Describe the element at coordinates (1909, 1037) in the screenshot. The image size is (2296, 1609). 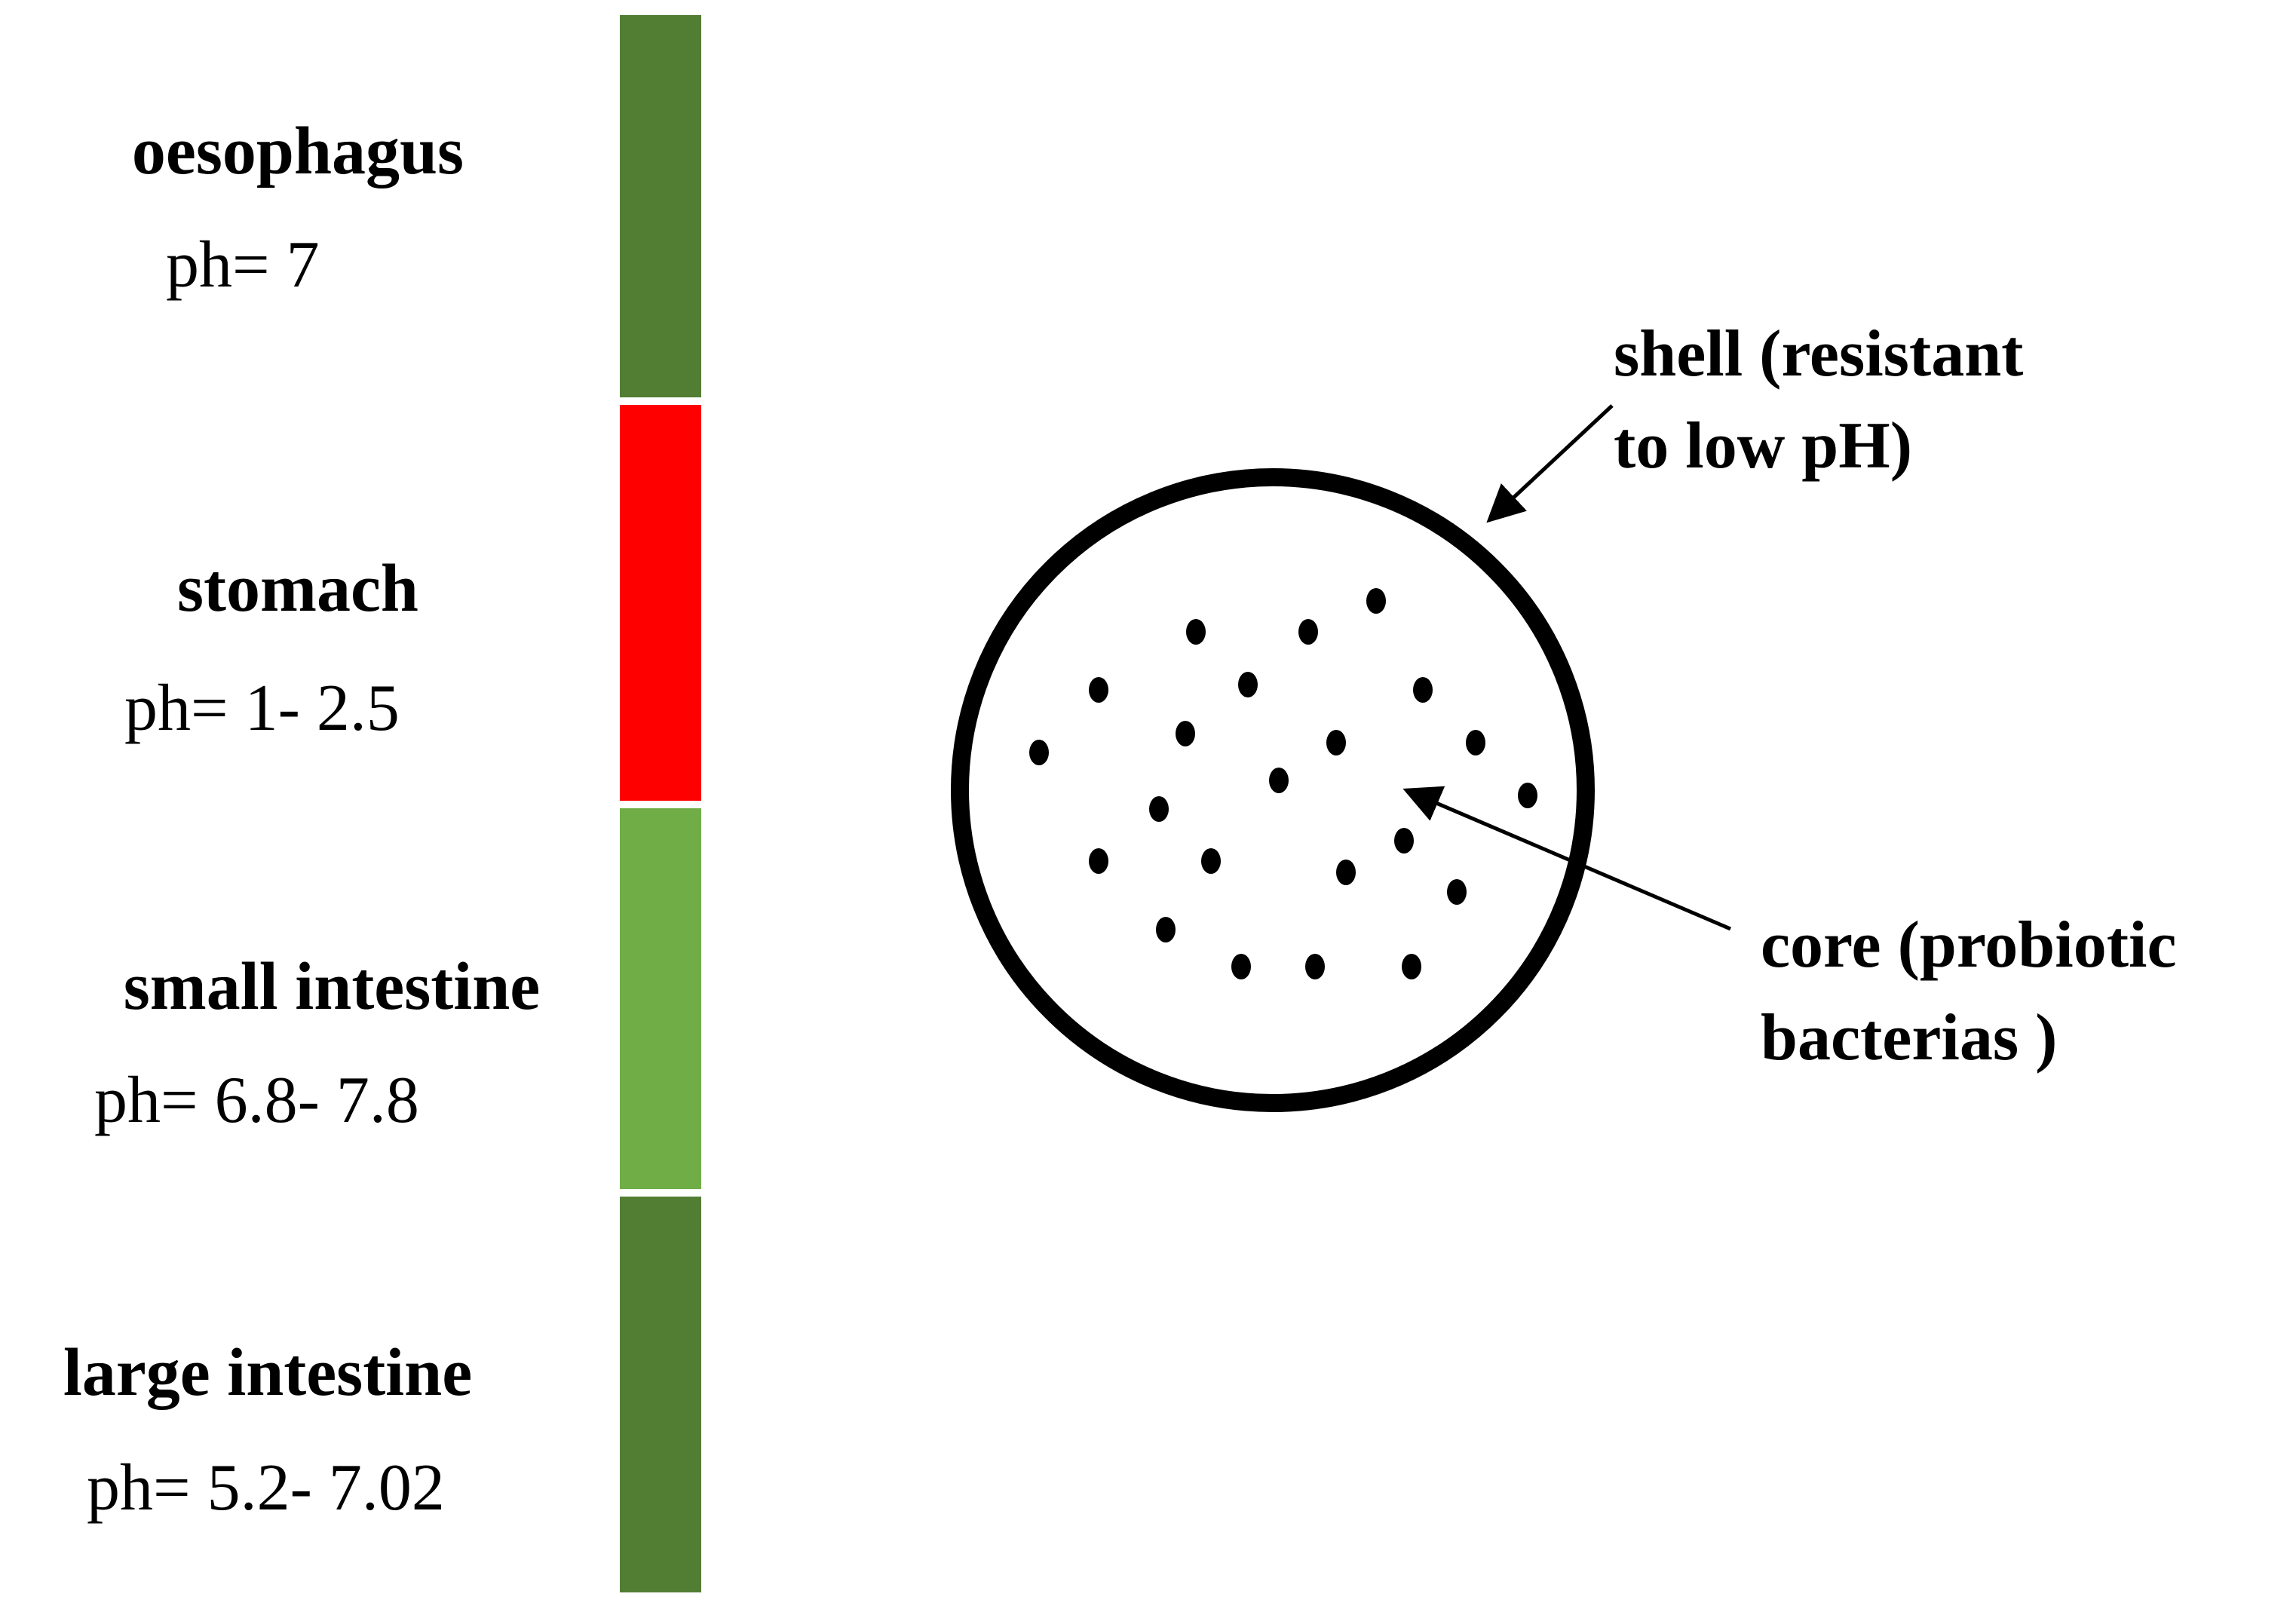
I see `core-label-line-2: bacterias )` at that location.